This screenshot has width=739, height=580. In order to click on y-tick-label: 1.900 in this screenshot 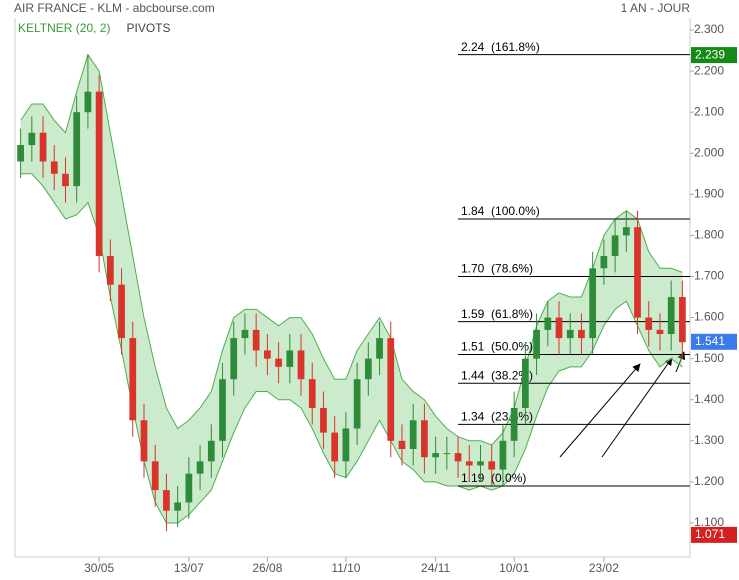, I will do `click(709, 194)`.